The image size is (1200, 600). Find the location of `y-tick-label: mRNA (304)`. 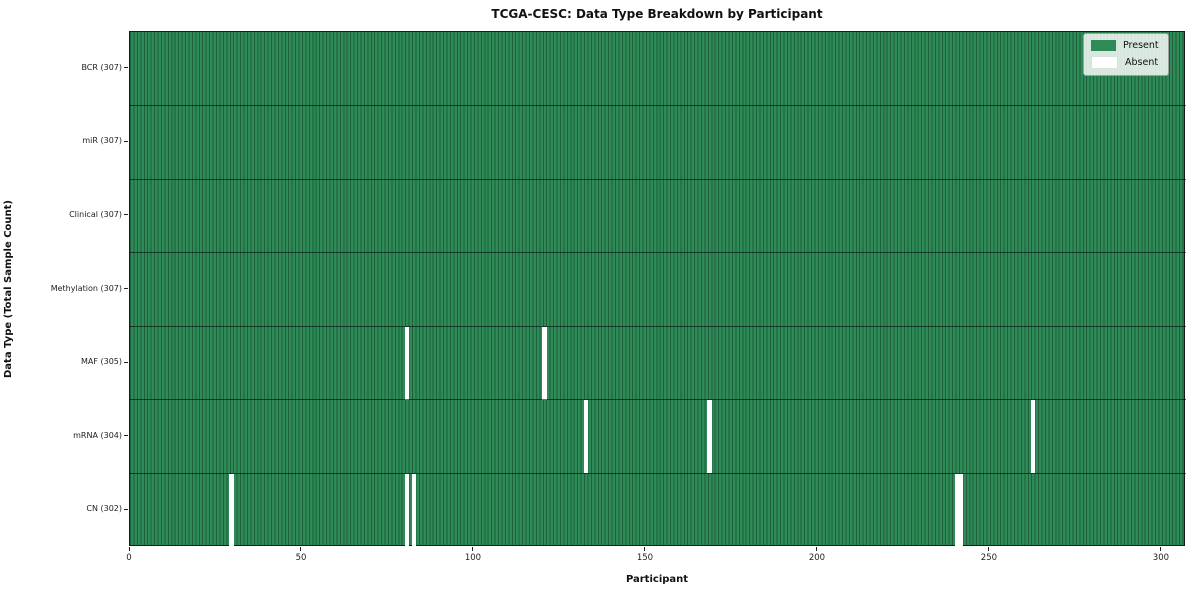

y-tick-label: mRNA (304) is located at coordinates (97, 435).